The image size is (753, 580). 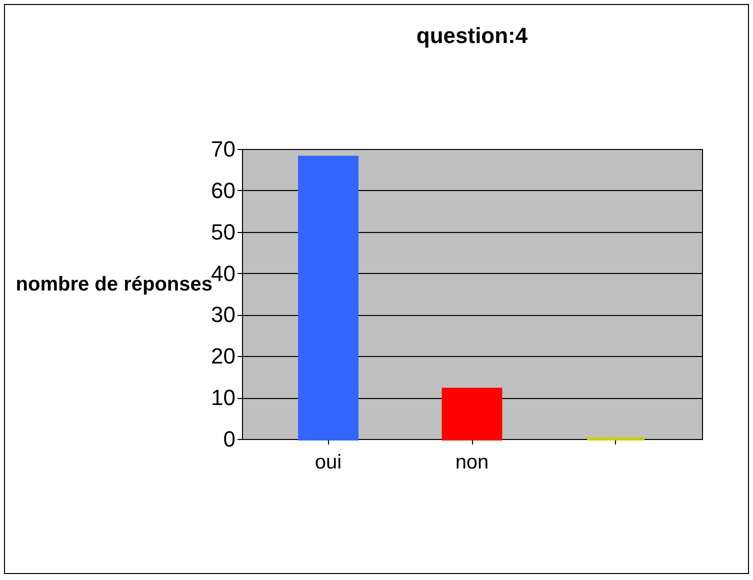 What do you see at coordinates (472, 463) in the screenshot?
I see `x-tick-label: non` at bounding box center [472, 463].